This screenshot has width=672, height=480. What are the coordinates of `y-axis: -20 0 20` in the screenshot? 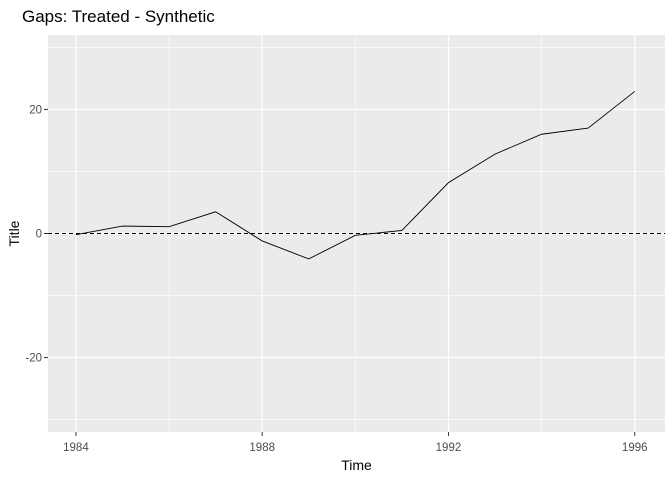 It's located at (36, 234).